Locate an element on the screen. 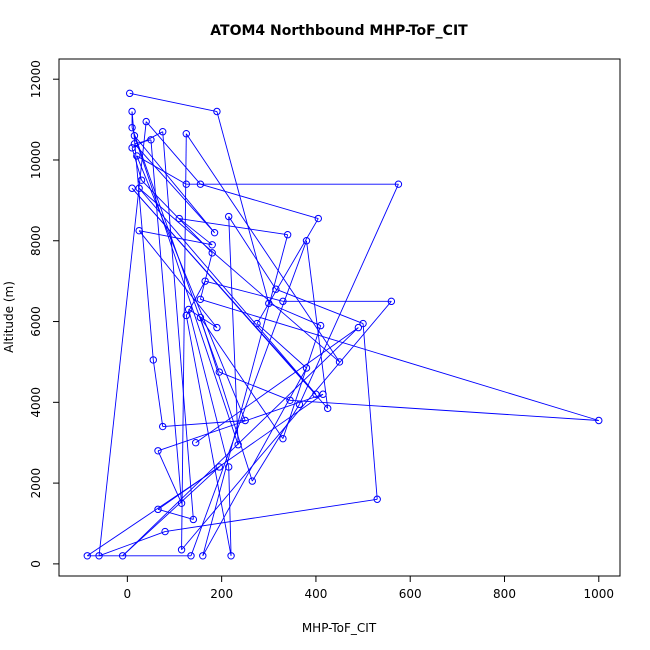 The image size is (650, 650). y-axis: 0 2000 4000 6000 8000 10000 12000 is located at coordinates (44, 314).